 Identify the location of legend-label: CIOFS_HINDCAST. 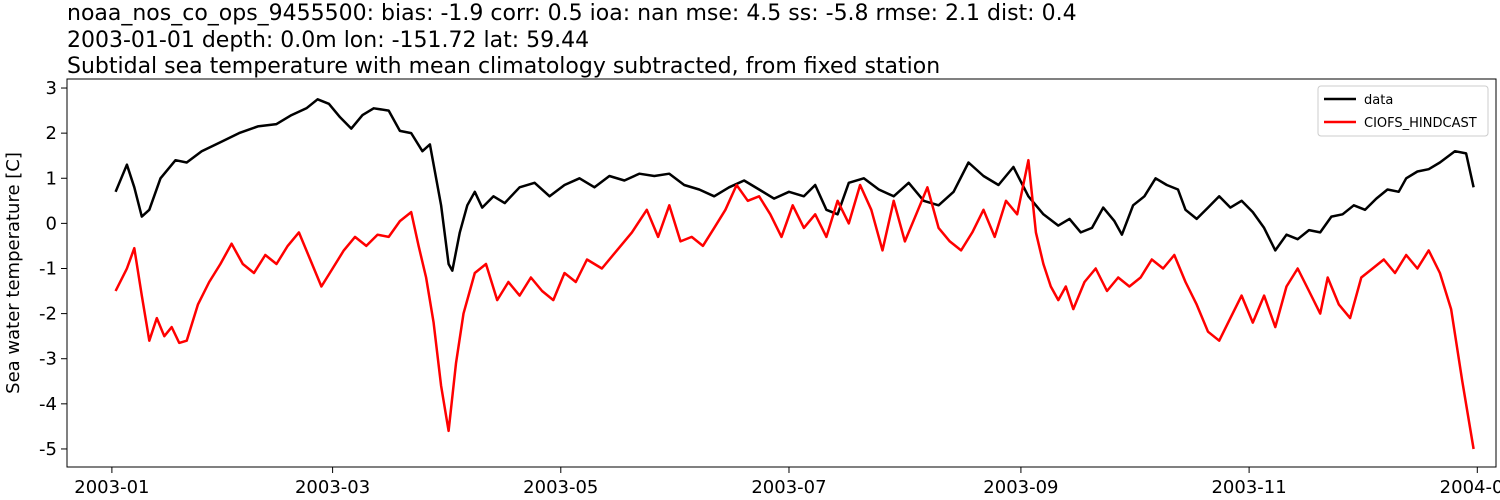
(1420, 123).